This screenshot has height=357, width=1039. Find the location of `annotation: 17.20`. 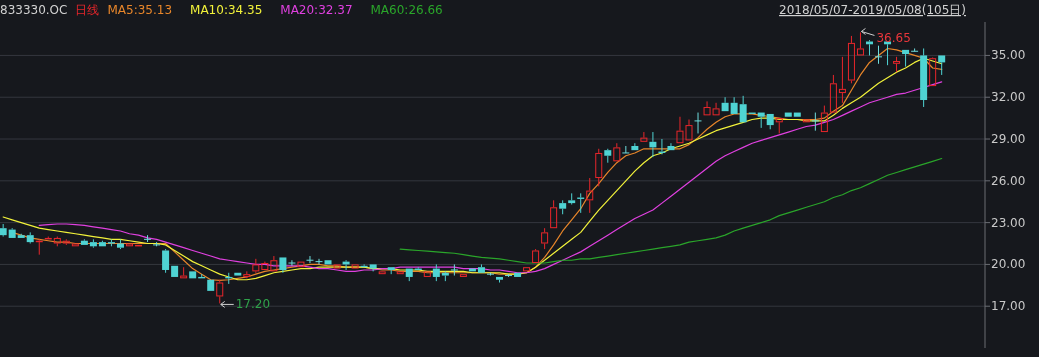

annotation: 17.20 is located at coordinates (253, 304).